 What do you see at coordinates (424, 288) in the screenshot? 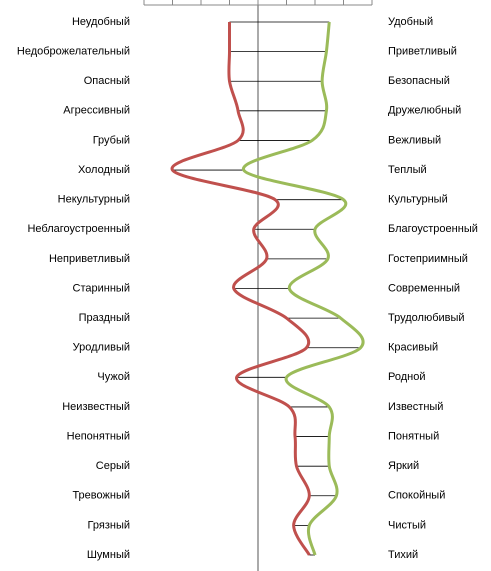
I see `right-label: Современный` at bounding box center [424, 288].